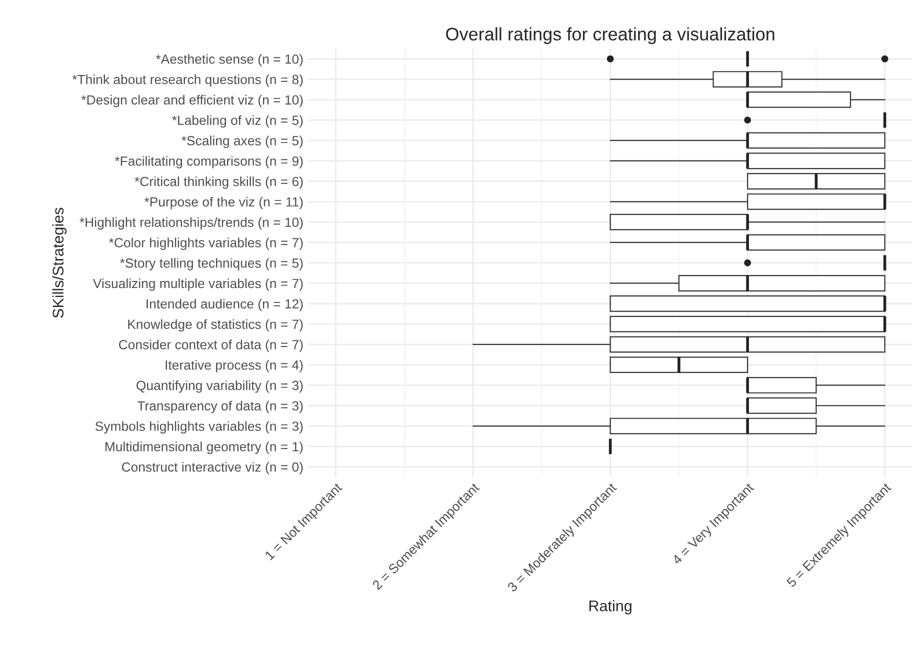 This screenshot has height=649, width=915. What do you see at coordinates (191, 223) in the screenshot?
I see `y-tick-label: *Highlight relationships/trends (n = 10)` at bounding box center [191, 223].